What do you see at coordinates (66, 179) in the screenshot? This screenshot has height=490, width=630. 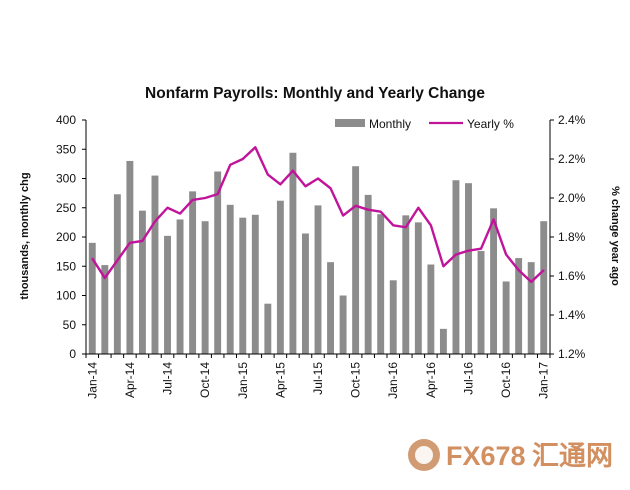 I see `left-tick-label: 300` at bounding box center [66, 179].